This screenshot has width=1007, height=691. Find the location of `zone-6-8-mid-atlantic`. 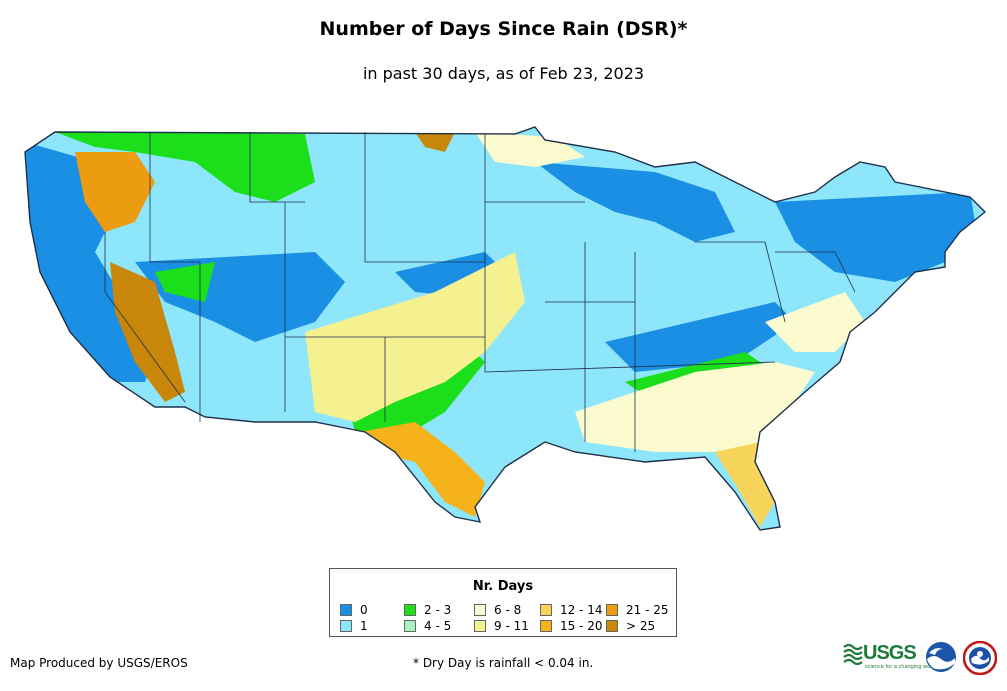

zone-6-8-mid-atlantic is located at coordinates (815, 322).